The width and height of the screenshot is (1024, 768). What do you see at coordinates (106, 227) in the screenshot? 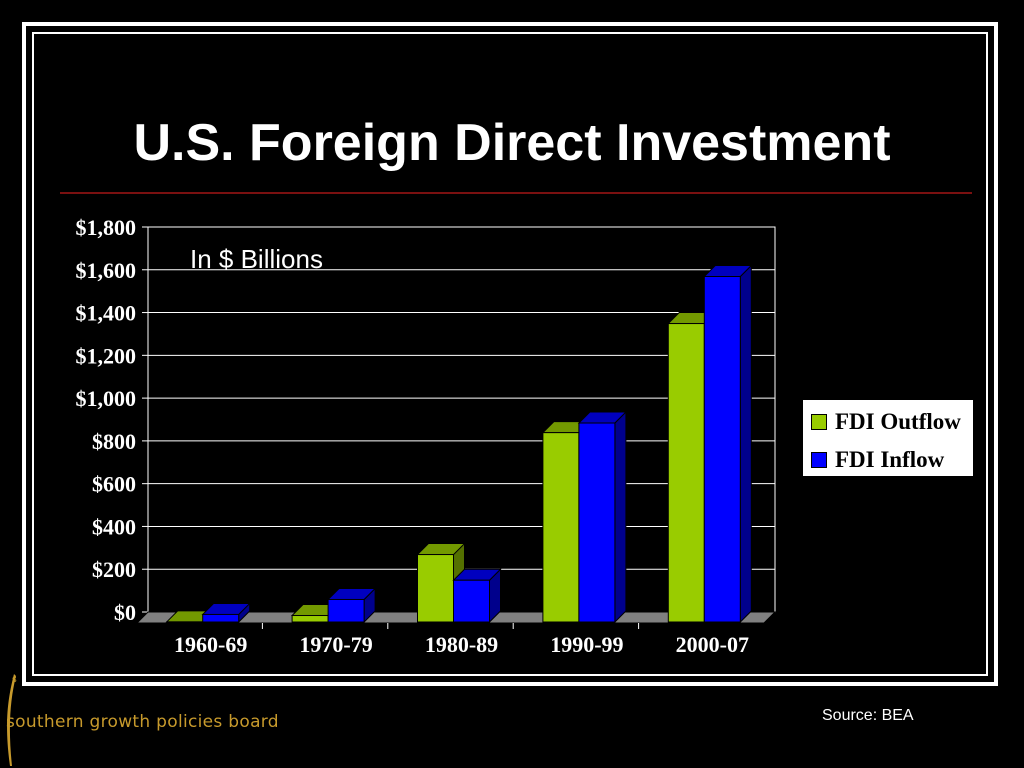
I see `y-tick-label: $1,800` at bounding box center [106, 227].